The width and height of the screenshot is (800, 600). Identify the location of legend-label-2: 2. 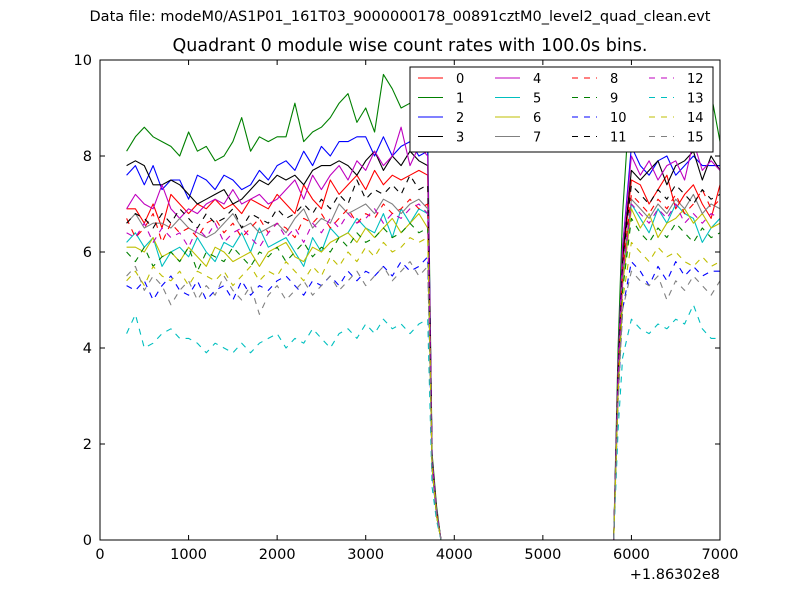
(460, 118).